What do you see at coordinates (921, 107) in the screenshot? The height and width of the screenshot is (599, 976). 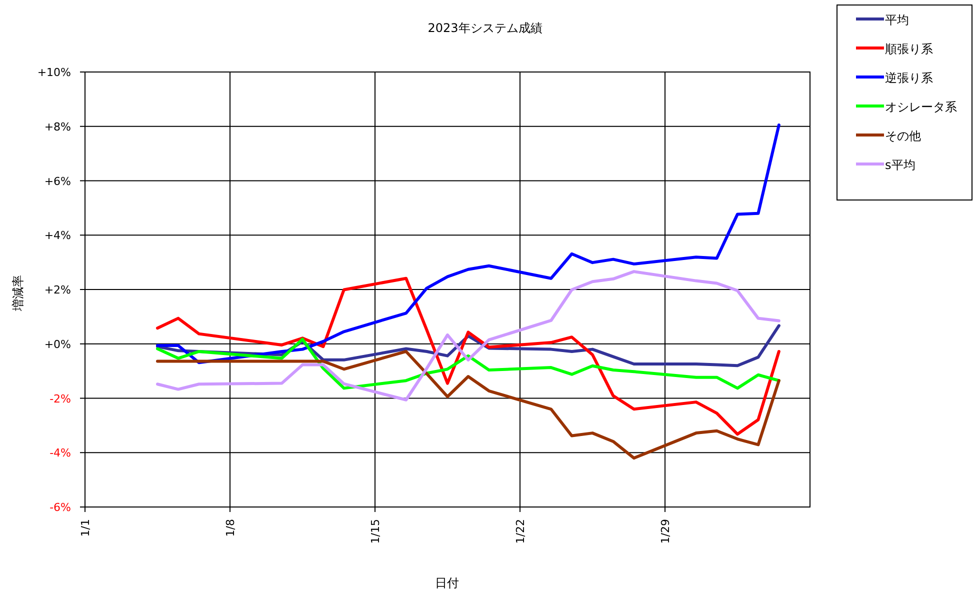 I see `legend-label: オシレータ系` at bounding box center [921, 107].